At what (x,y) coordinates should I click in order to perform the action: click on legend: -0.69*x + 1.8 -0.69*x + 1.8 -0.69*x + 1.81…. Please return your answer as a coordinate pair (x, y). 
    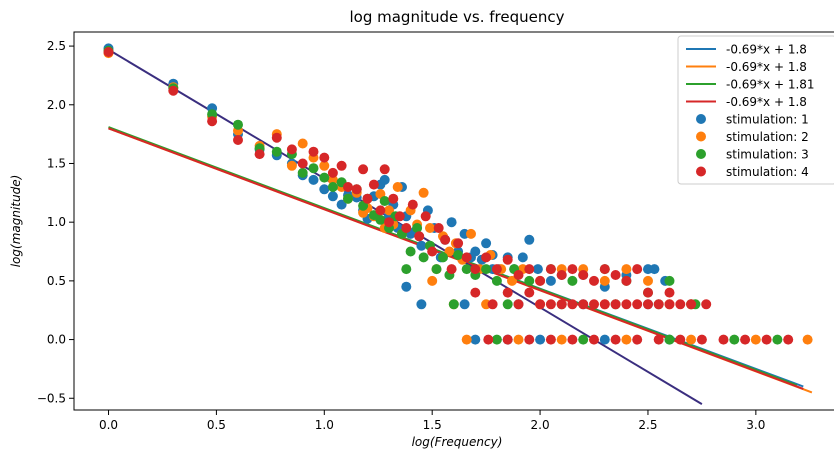
    Looking at the image, I should click on (755, 110).